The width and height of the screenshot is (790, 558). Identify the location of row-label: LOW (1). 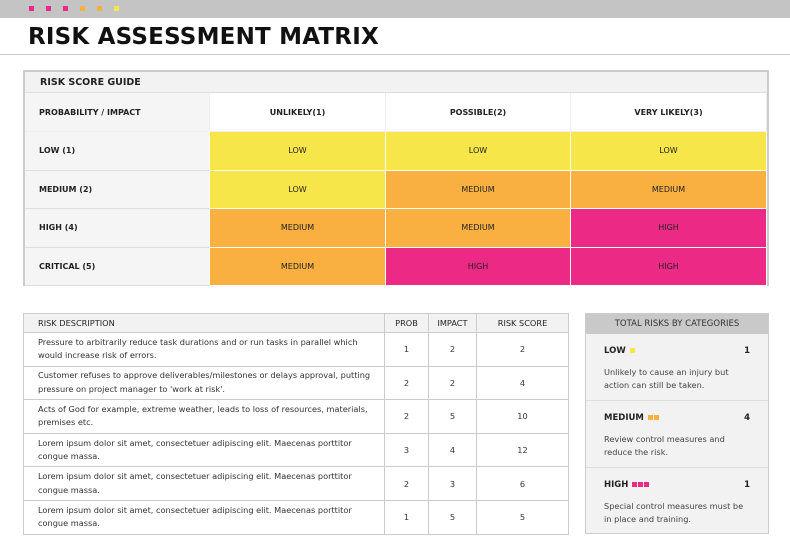
(117, 151).